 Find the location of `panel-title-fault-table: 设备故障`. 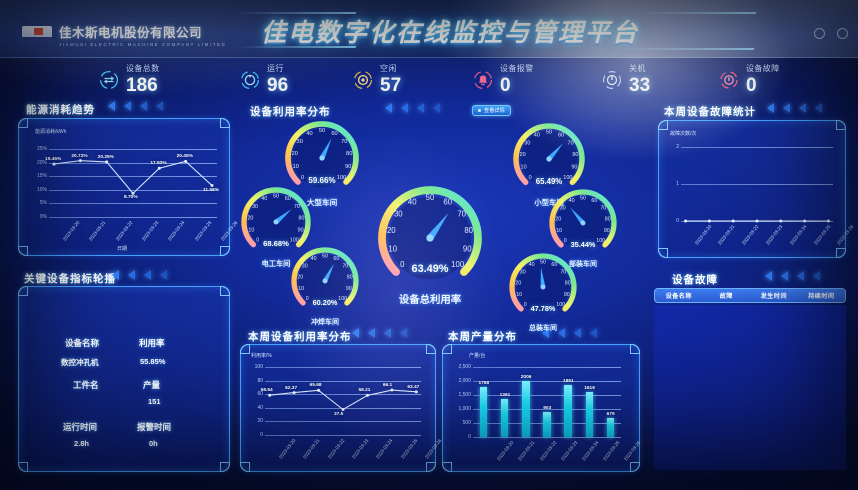

panel-title-fault-table: 设备故障 is located at coordinates (695, 280).